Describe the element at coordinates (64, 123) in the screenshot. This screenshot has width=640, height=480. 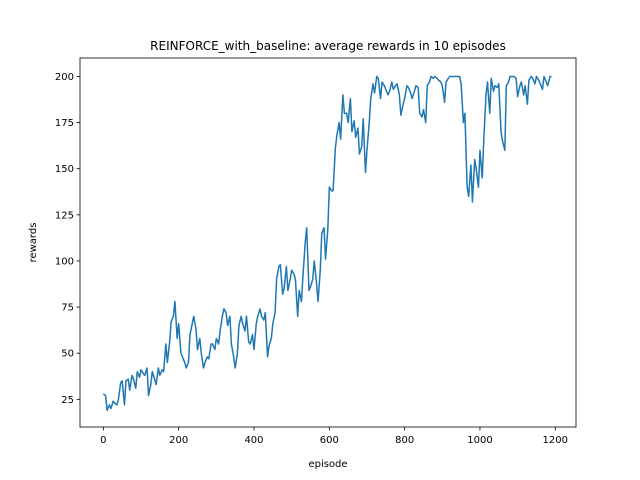
I see `y-tick-label: 175` at that location.